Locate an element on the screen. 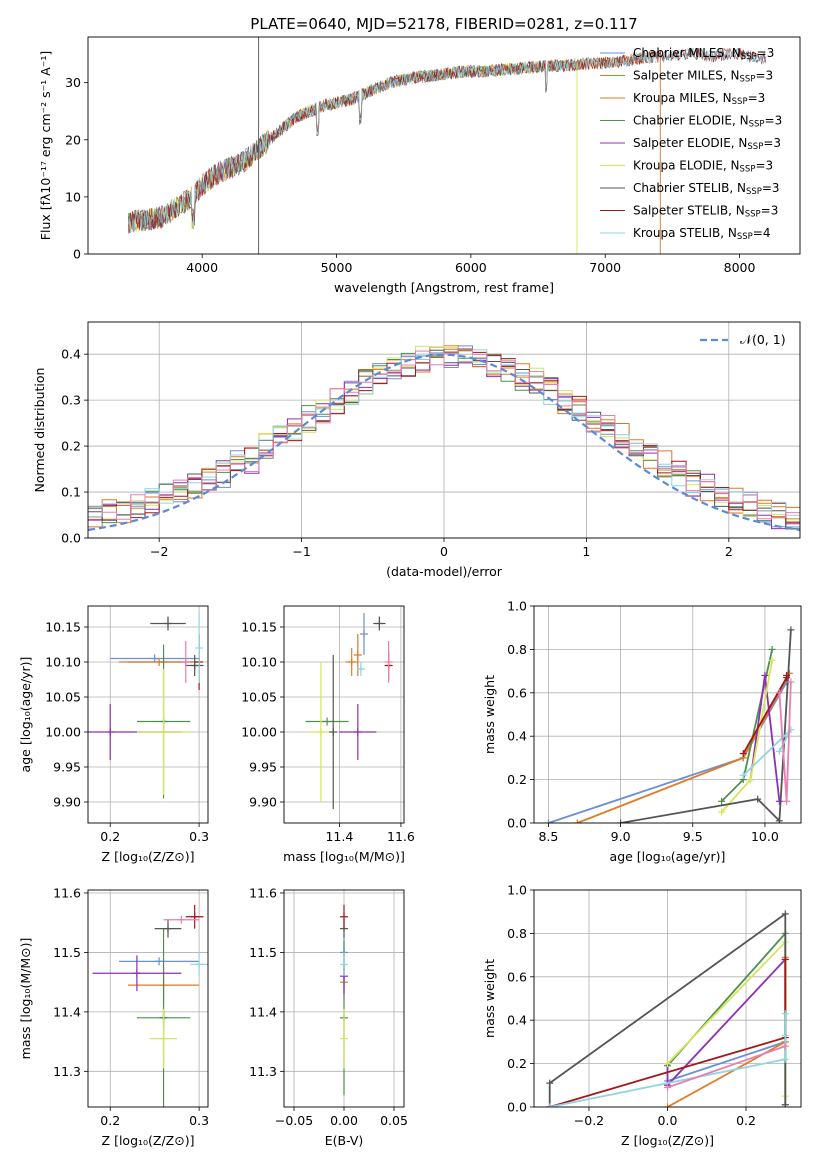  x-tick-label: 8.5 is located at coordinates (548, 836).